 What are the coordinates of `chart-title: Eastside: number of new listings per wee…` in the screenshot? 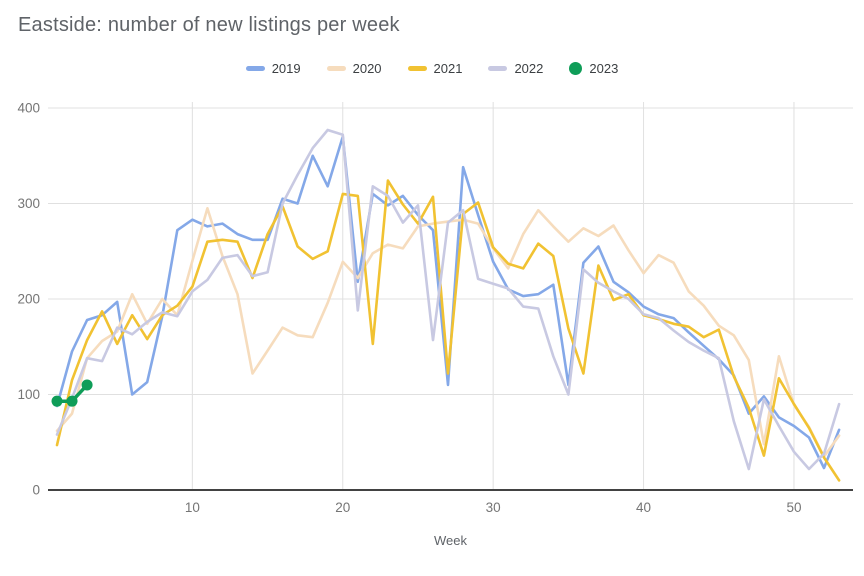 It's located at (209, 25).